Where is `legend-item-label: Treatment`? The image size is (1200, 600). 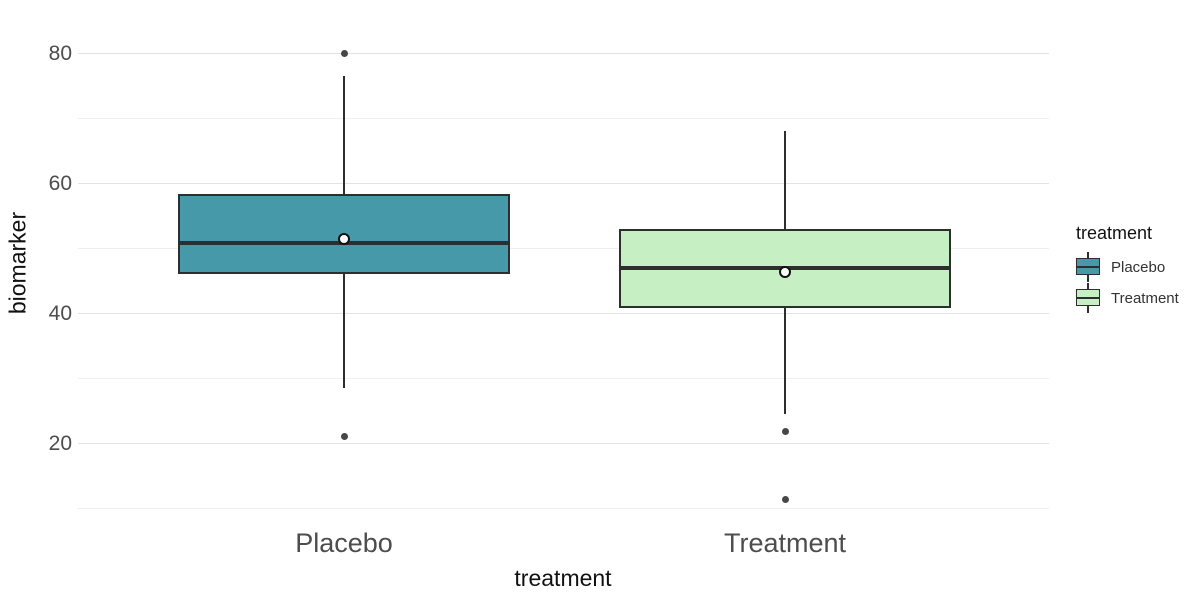
legend-item-label: Treatment is located at coordinates (1145, 298).